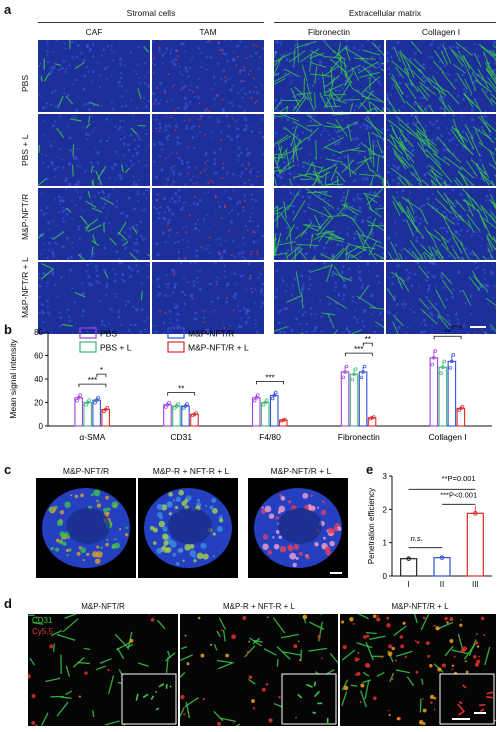 The width and height of the screenshot is (500, 732). I want to click on y-tick-label: 3, so click(385, 476).